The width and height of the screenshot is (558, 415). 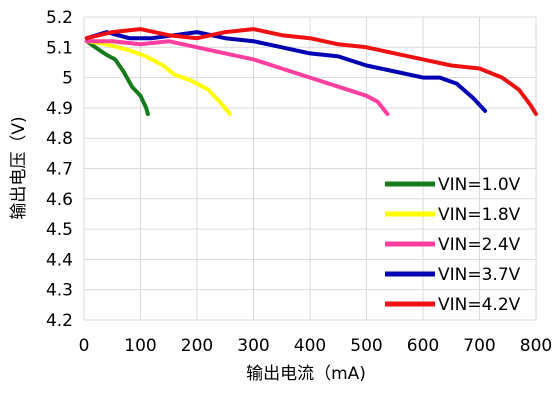 What do you see at coordinates (140, 346) in the screenshot?
I see `x-tick-label: 100` at bounding box center [140, 346].